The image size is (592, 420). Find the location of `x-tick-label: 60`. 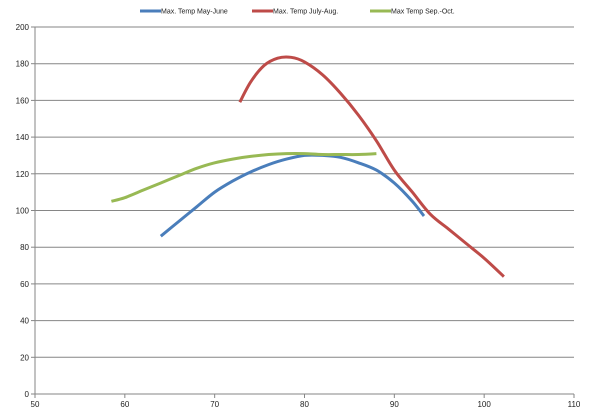

x-tick-label: 60 is located at coordinates (124, 404).